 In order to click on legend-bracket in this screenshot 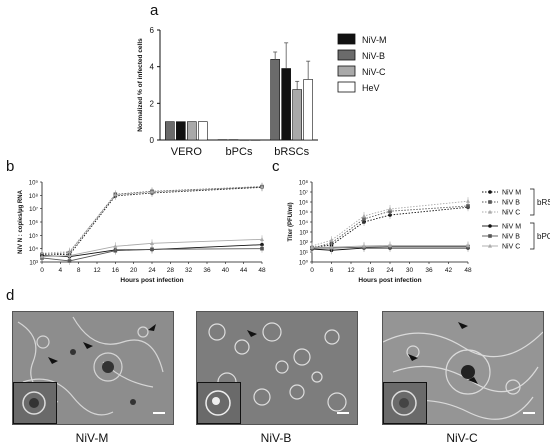, I will do `click(532, 236)`.